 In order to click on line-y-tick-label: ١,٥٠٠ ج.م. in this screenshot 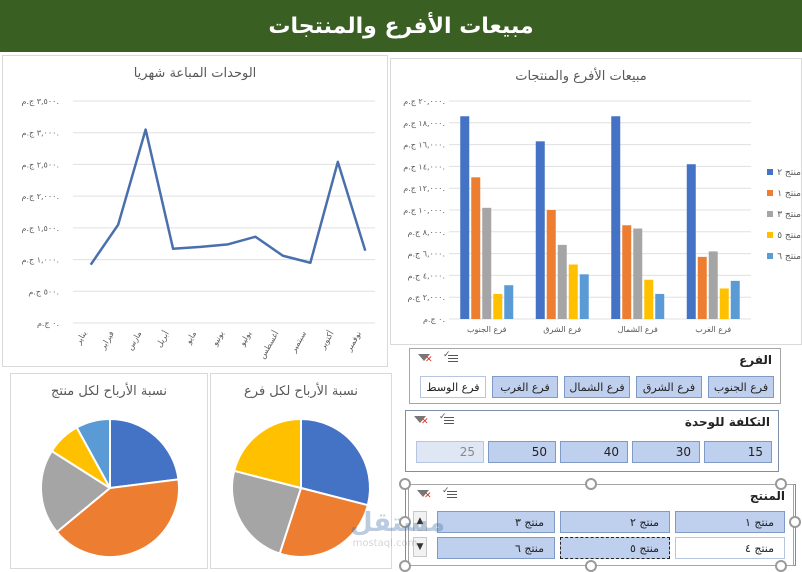, I will do `click(40, 228)`.